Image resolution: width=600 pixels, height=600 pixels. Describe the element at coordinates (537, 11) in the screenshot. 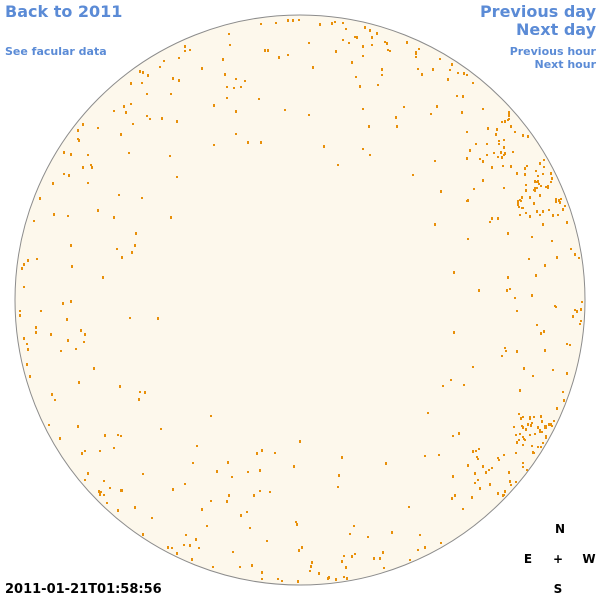

I see `previous-day-link: Previous day` at that location.